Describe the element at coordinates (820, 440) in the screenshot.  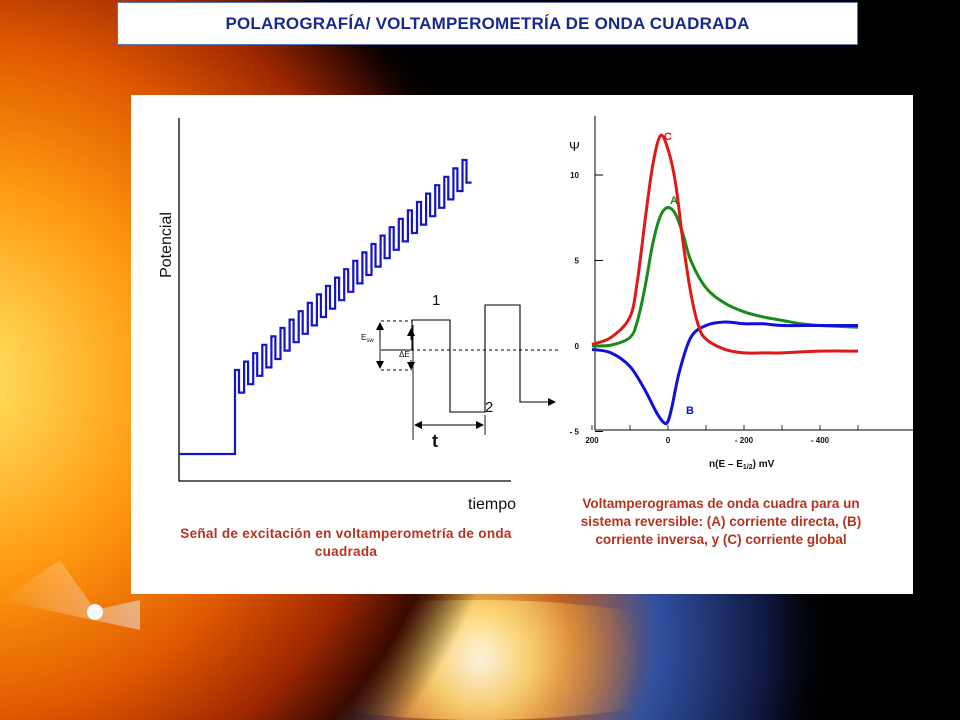
I see `x-tick-label: - 400` at that location.